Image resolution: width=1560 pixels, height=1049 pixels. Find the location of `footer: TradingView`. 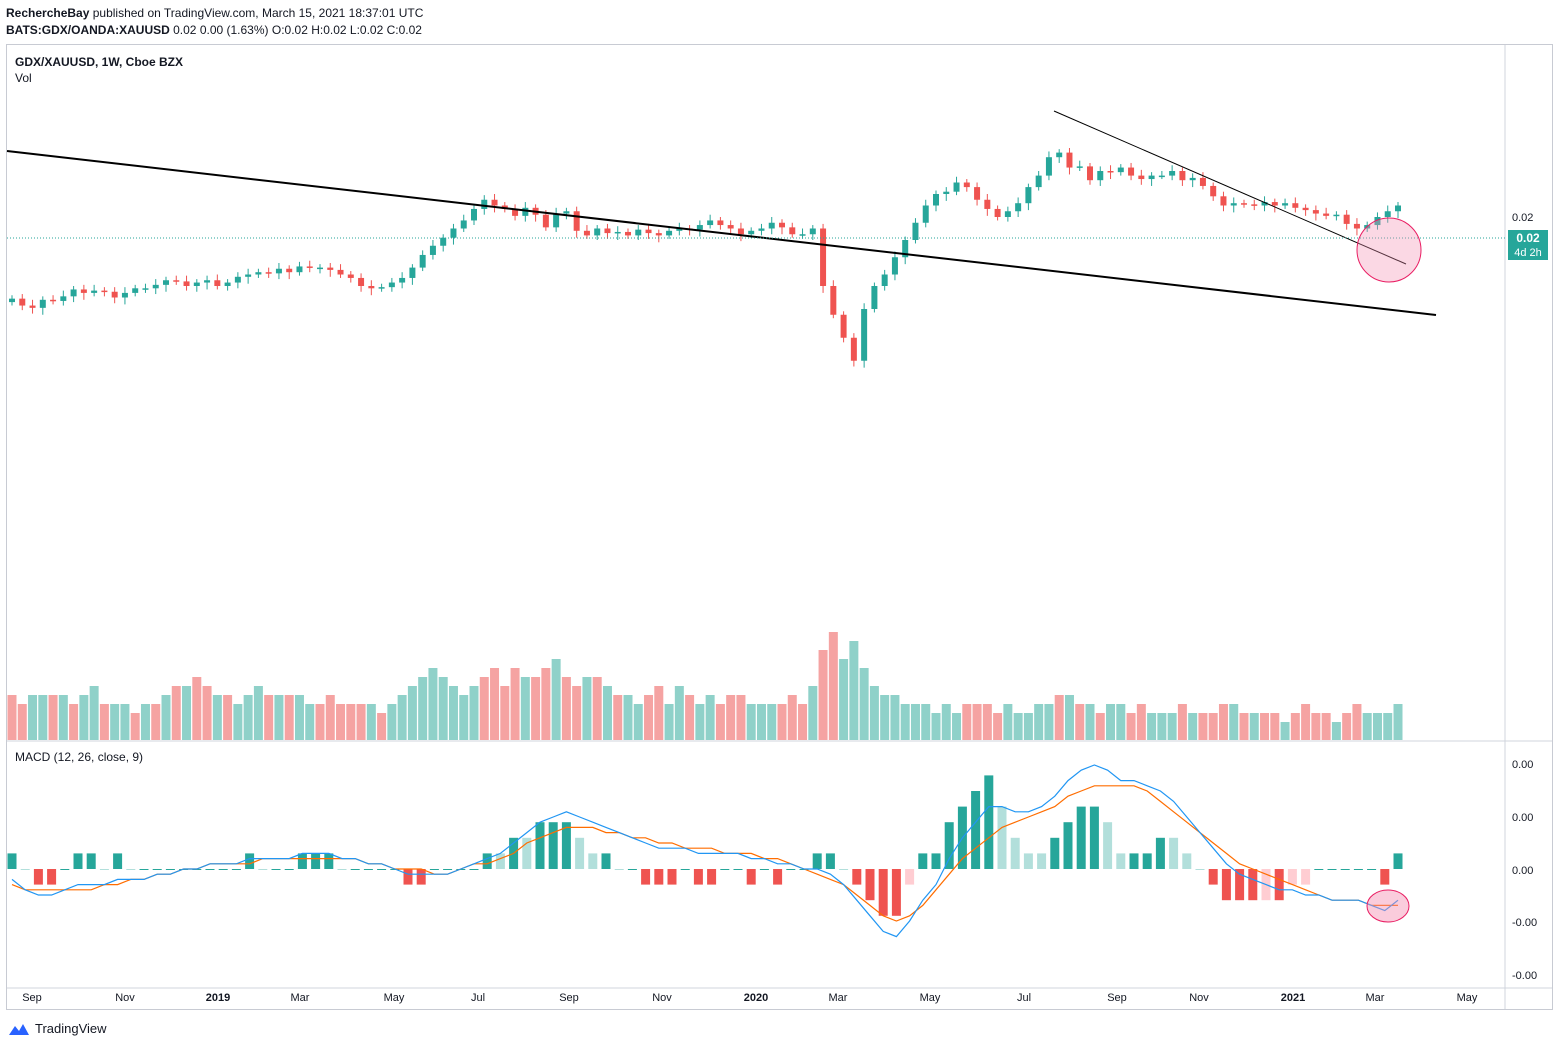

footer: TradingView is located at coordinates (57, 1028).